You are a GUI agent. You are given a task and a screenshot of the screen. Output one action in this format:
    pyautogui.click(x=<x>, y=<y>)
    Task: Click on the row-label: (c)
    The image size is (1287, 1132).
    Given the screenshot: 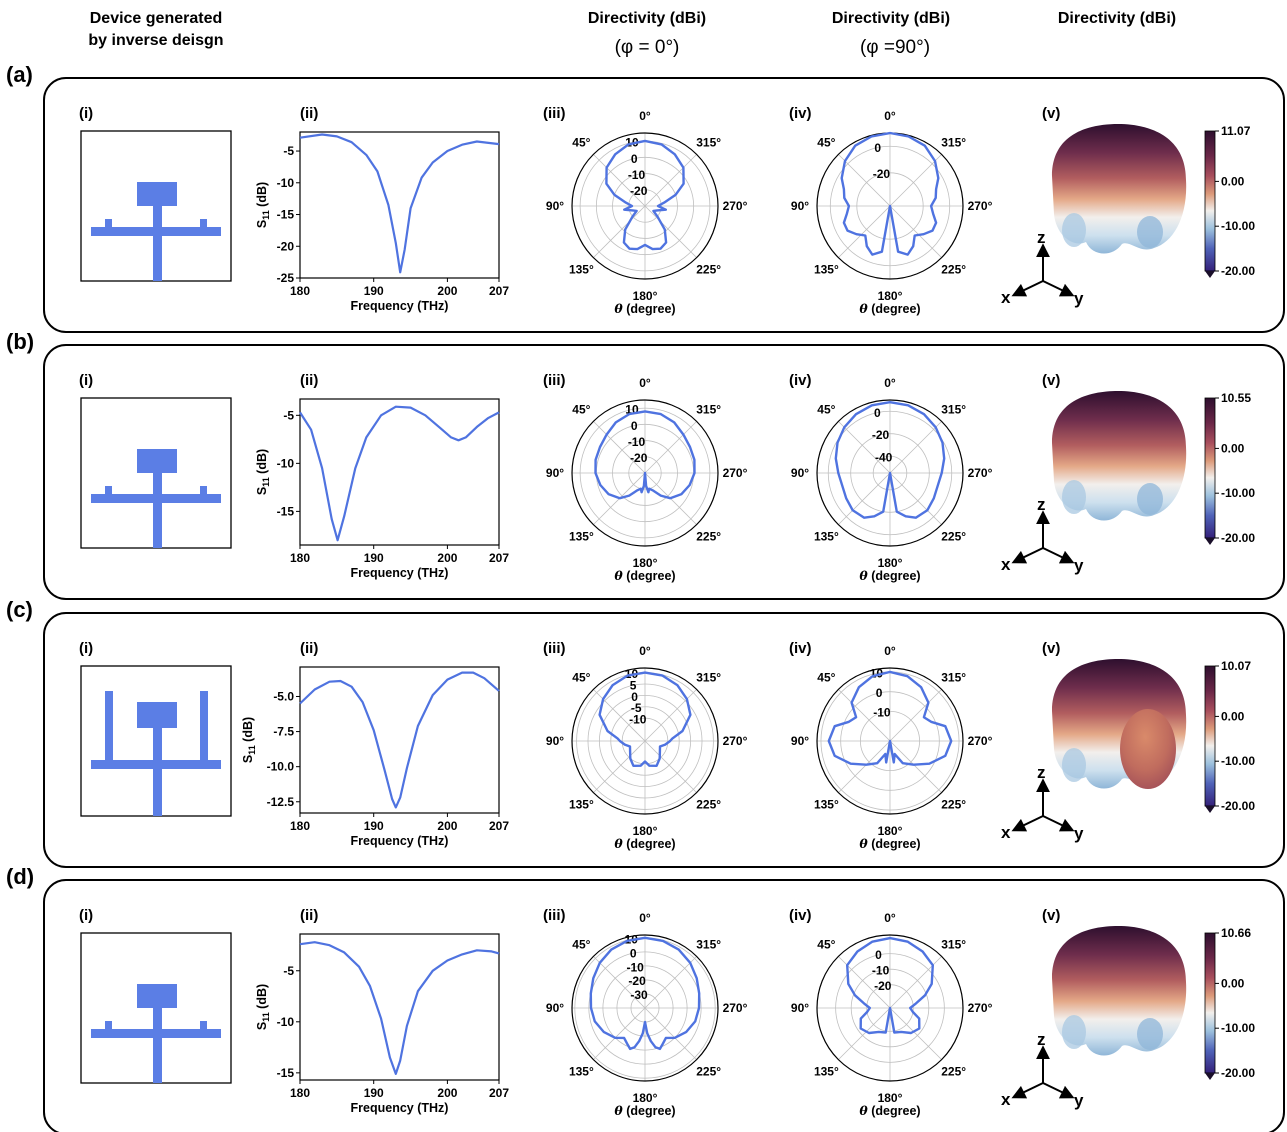 What is the action you would take?
    pyautogui.click(x=19, y=609)
    